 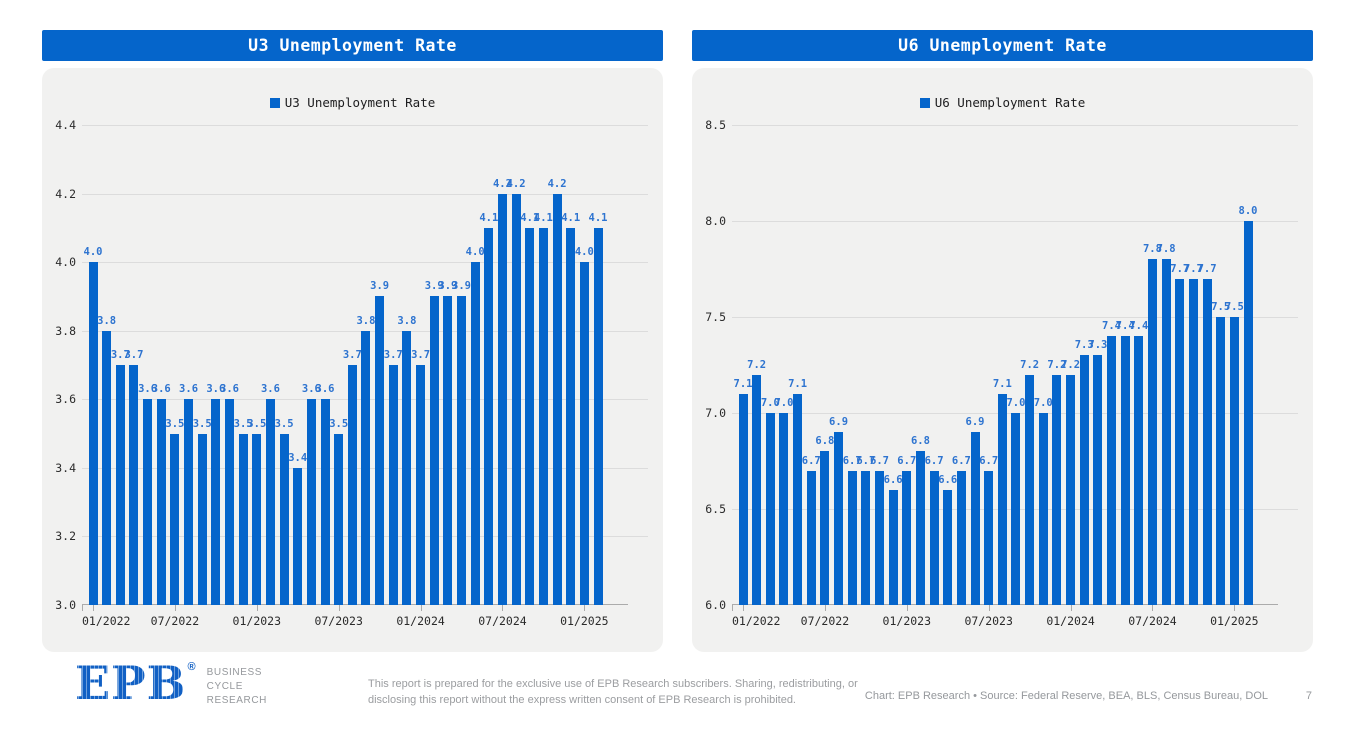 I want to click on u3-legend: U3 Unemployment Rate, so click(x=352, y=102).